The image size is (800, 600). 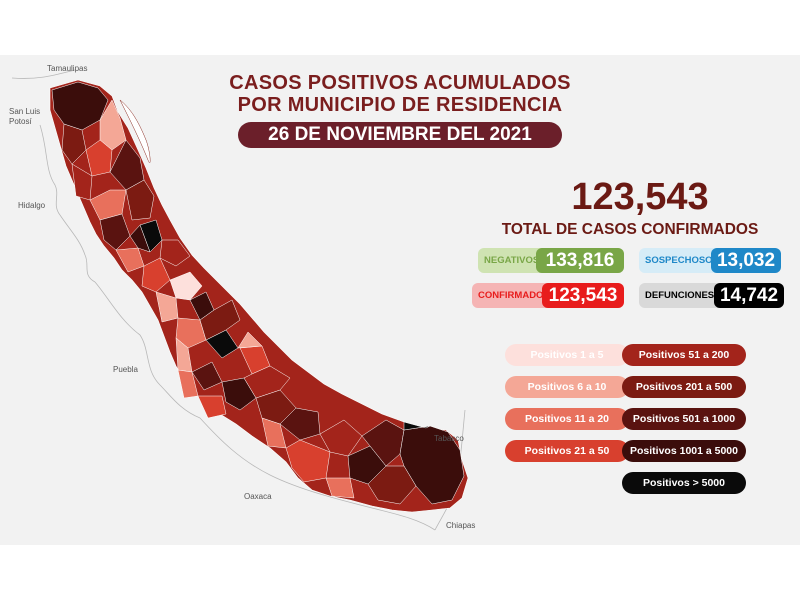 What do you see at coordinates (400, 105) in the screenshot?
I see `title-line-2: POR MUNICIPIO DE RESIDENCIA` at bounding box center [400, 105].